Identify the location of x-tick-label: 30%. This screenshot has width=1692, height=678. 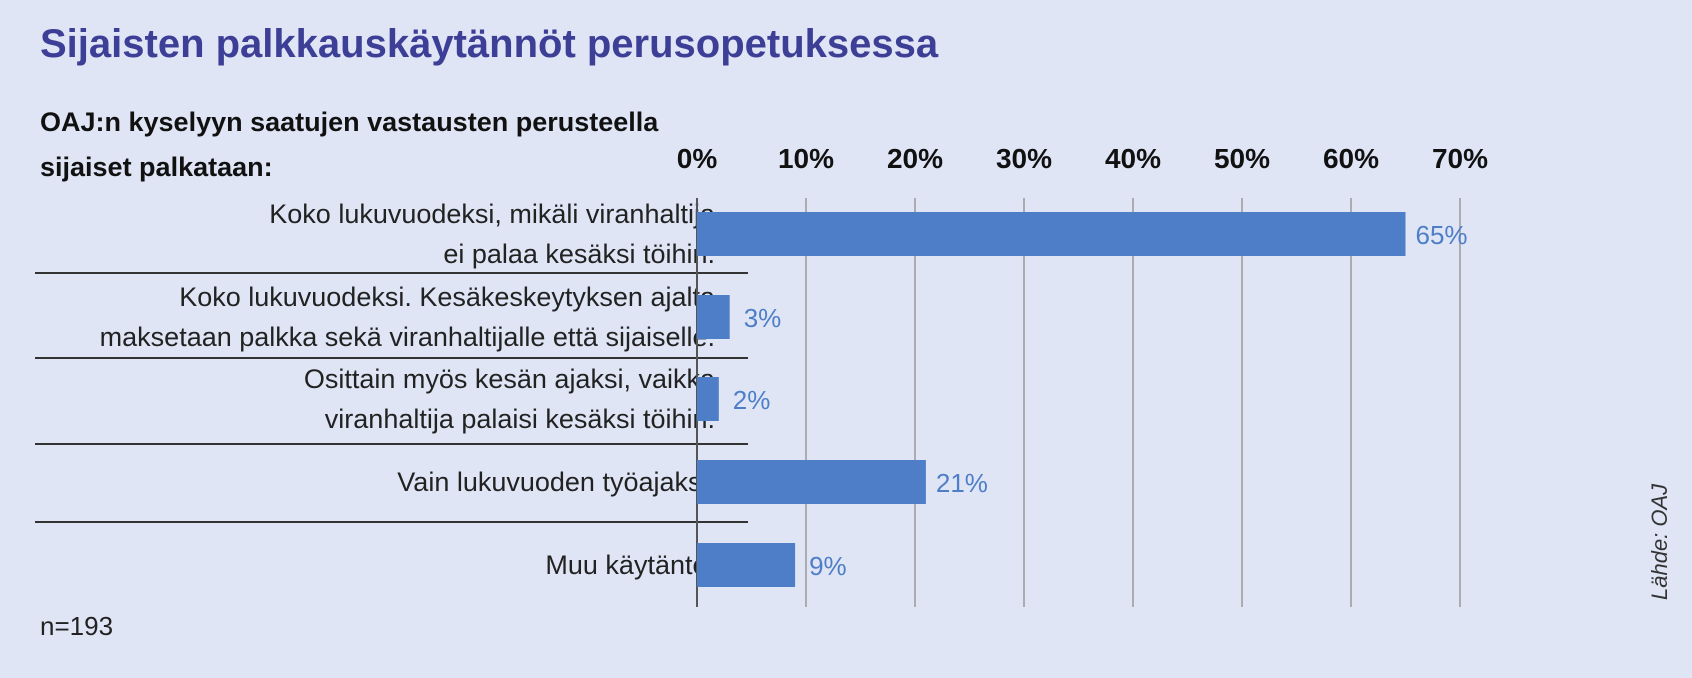
(1024, 158).